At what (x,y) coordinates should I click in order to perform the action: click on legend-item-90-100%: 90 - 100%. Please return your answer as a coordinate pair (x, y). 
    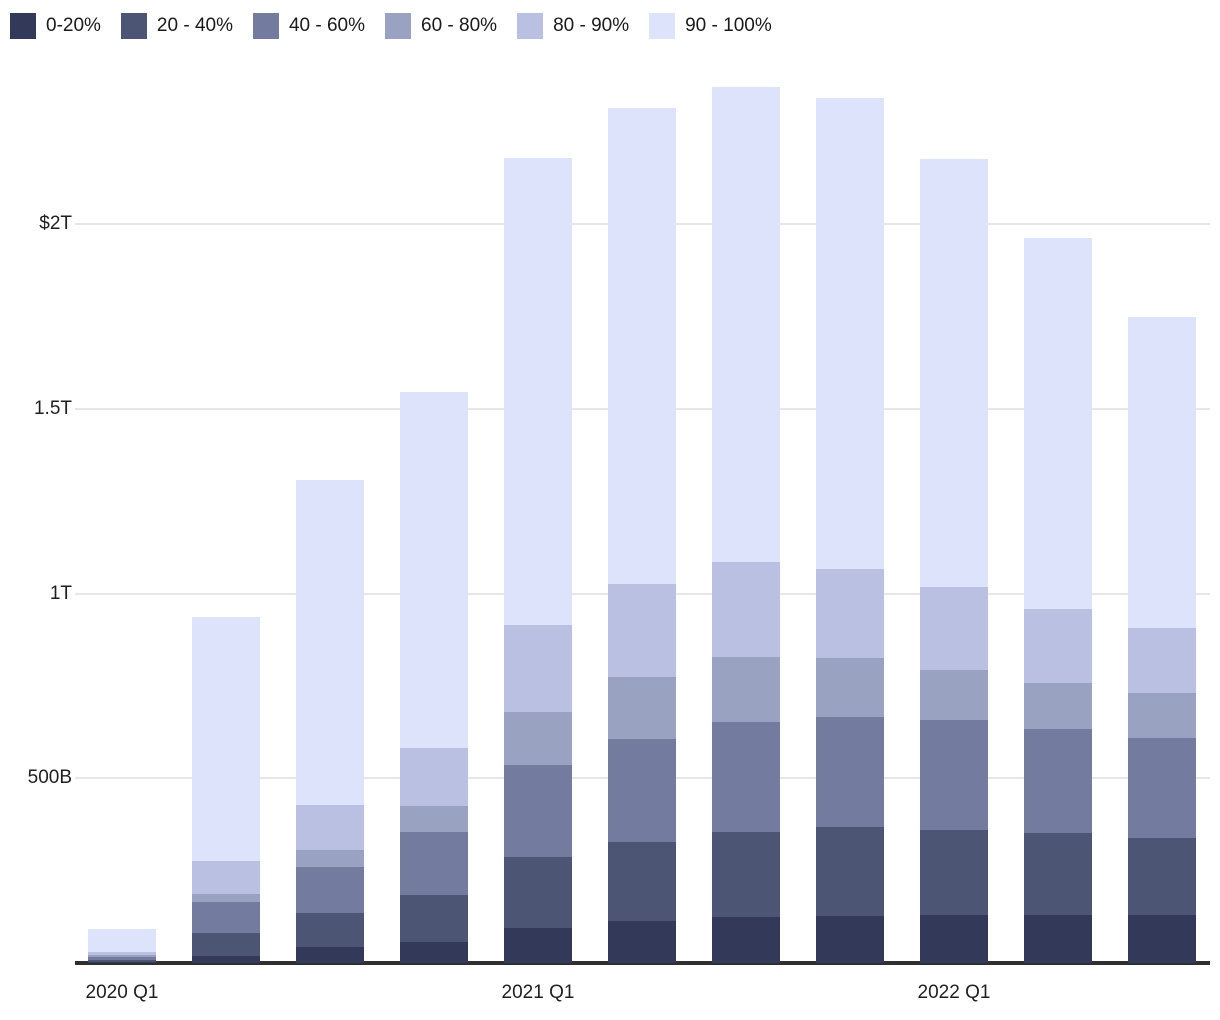
    Looking at the image, I should click on (710, 26).